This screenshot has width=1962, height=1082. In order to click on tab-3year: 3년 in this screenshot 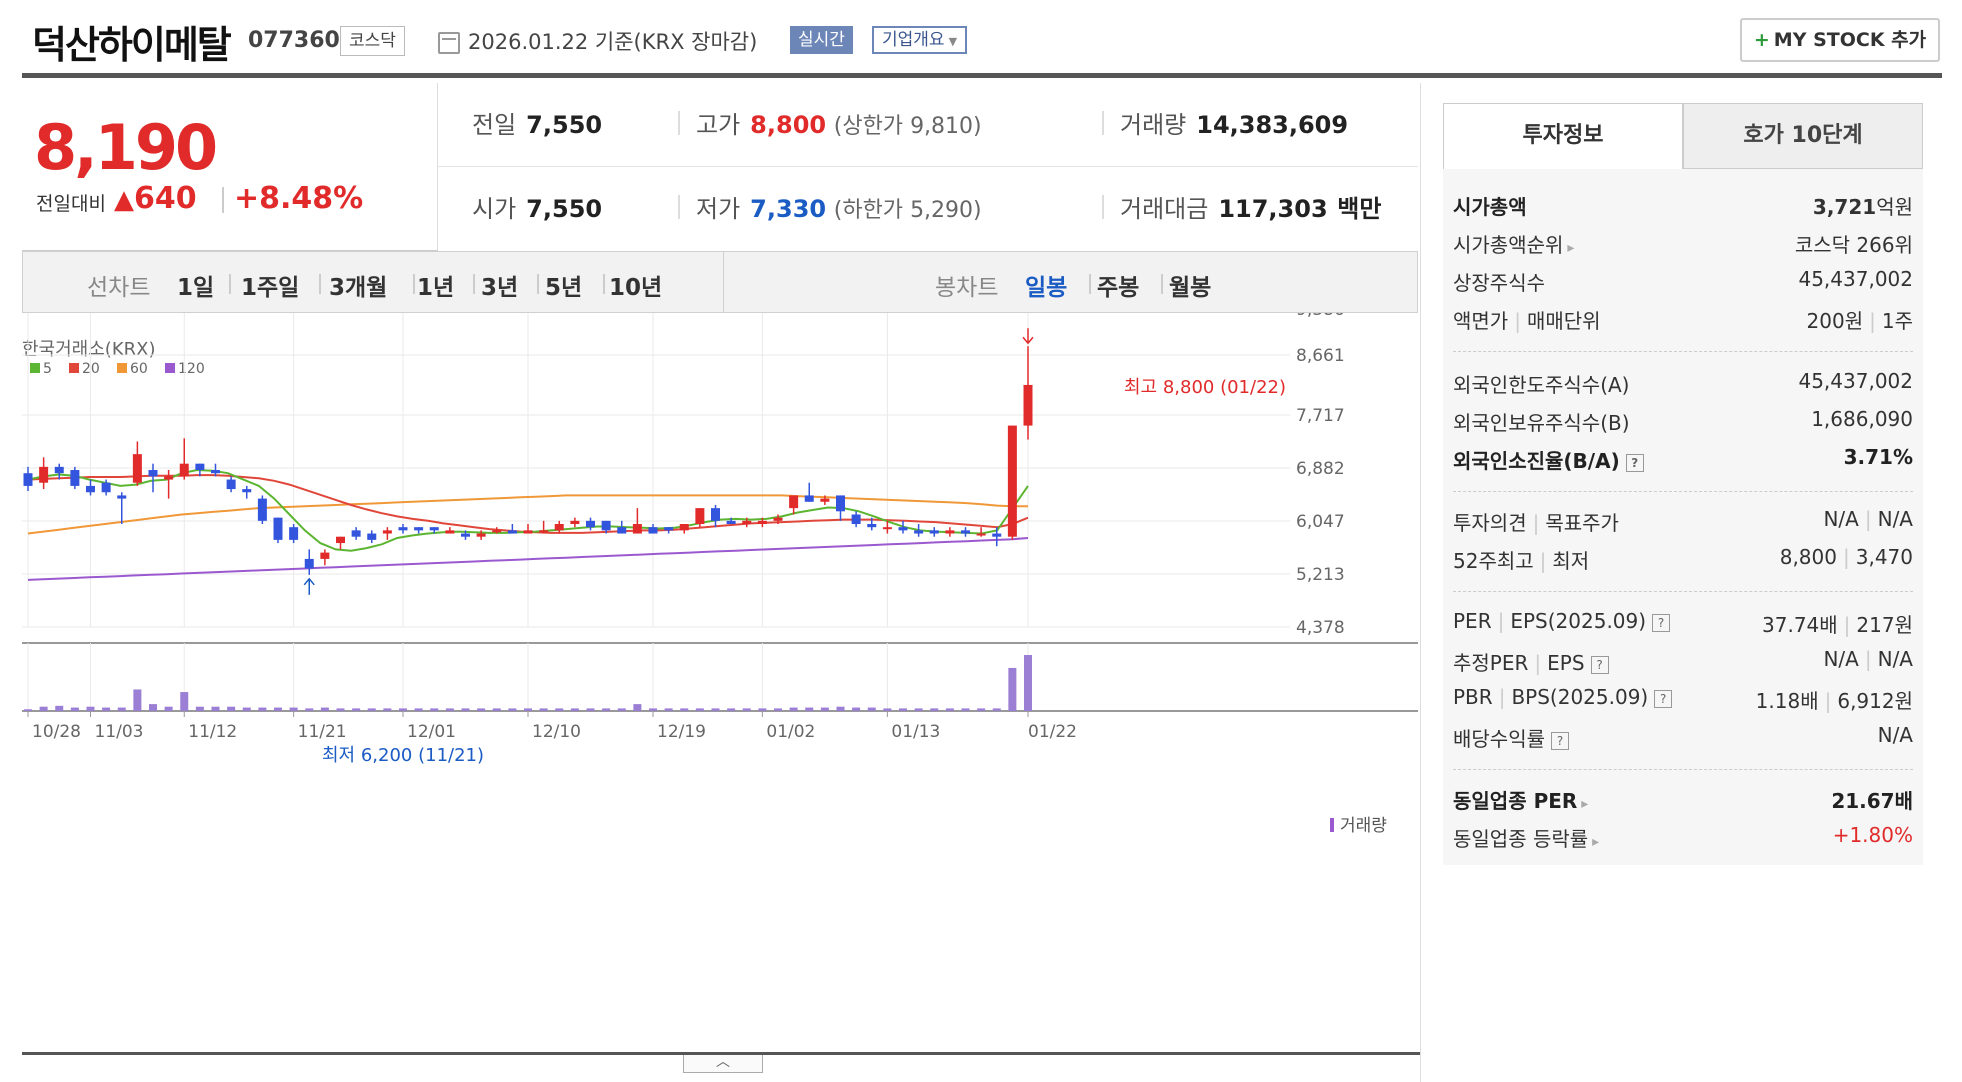, I will do `click(500, 288)`.